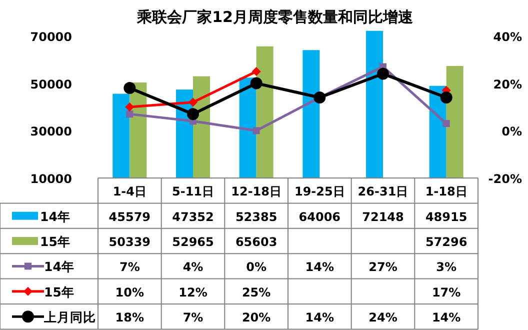 This screenshot has width=528, height=330. I want to click on data-label: 64006, so click(319, 217).